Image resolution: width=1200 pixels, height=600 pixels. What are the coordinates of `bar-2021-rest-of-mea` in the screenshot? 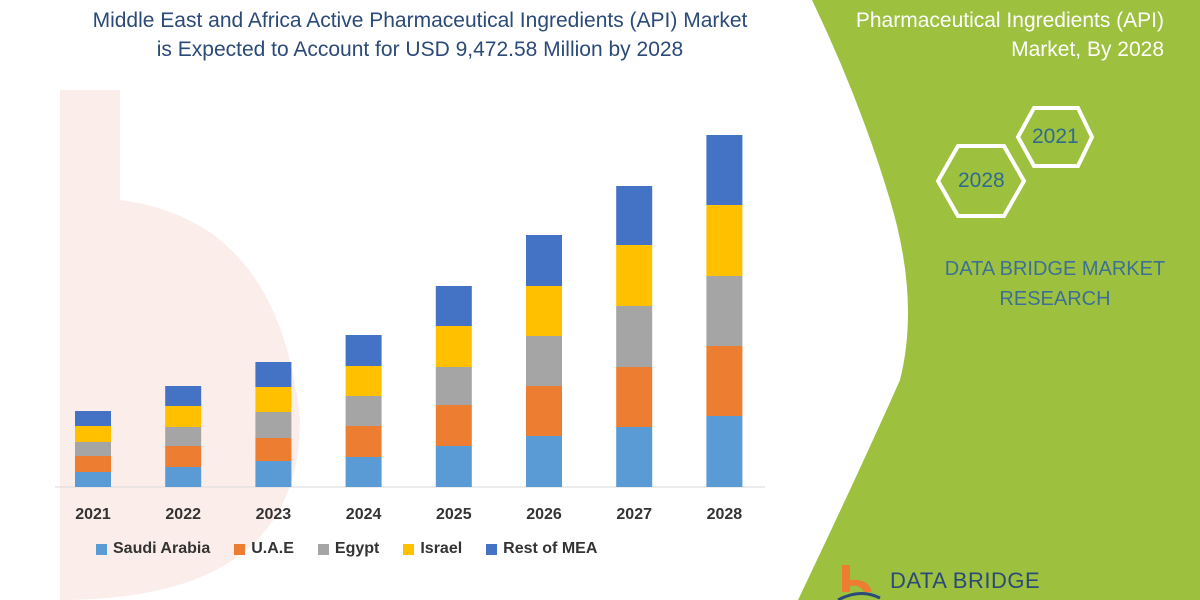 It's located at (93, 418).